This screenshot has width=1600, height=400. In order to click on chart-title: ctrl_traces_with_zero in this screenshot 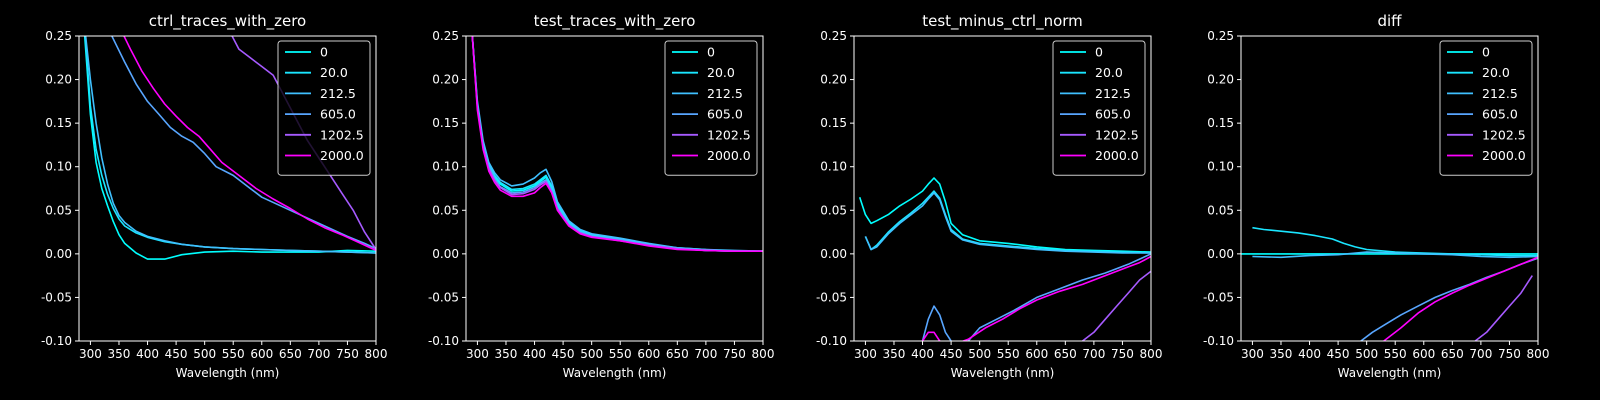, I will do `click(227, 21)`.